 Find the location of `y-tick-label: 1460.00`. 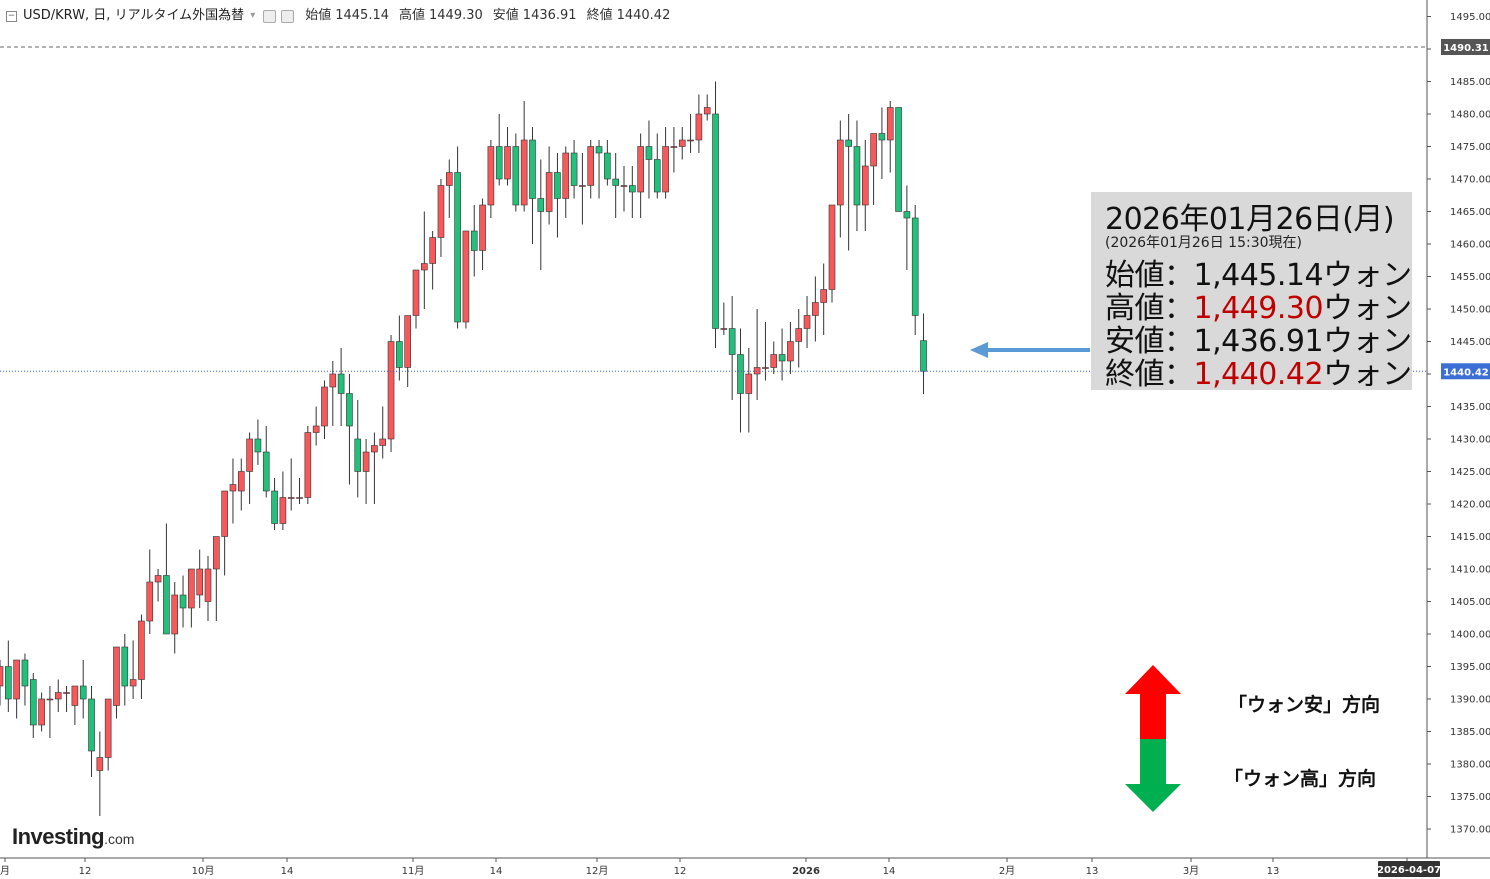

y-tick-label: 1460.00 is located at coordinates (1470, 245).